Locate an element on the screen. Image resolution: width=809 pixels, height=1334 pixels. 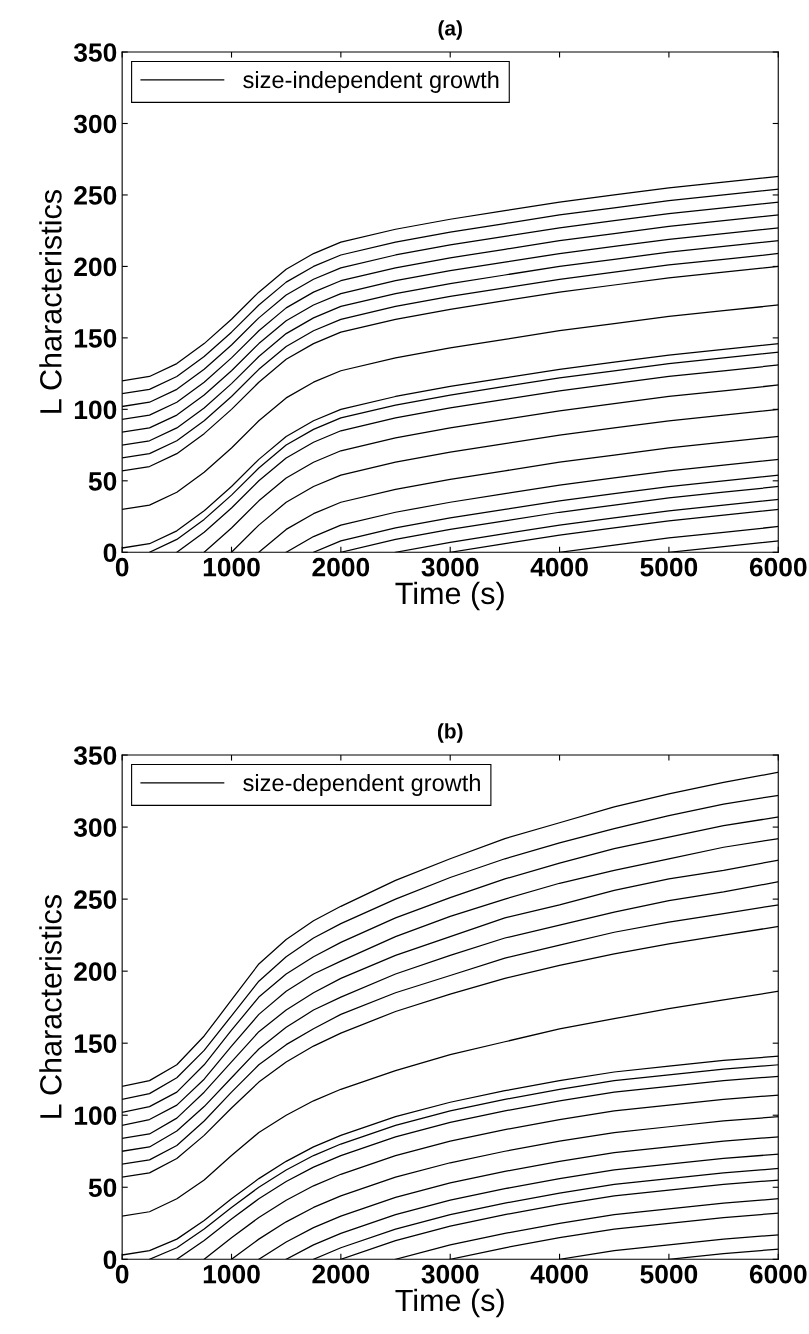
chart-title: (a) is located at coordinates (450, 30).